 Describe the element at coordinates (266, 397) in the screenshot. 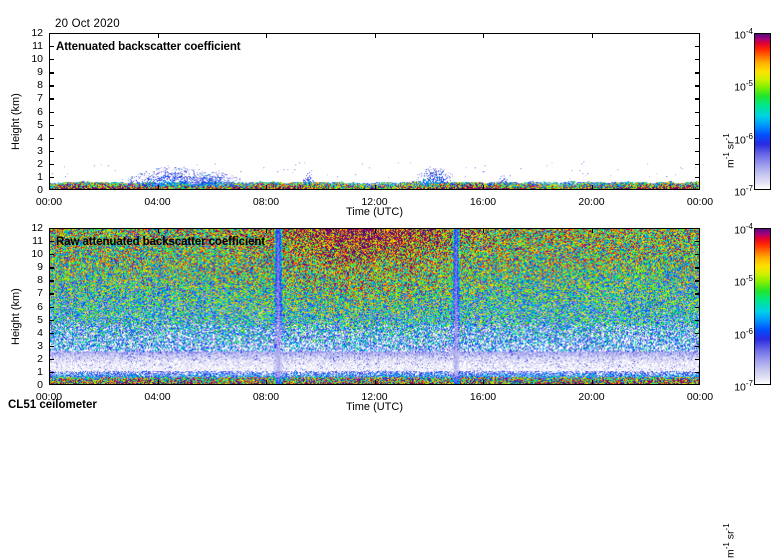

I see `x-tick-label: 08:00` at that location.